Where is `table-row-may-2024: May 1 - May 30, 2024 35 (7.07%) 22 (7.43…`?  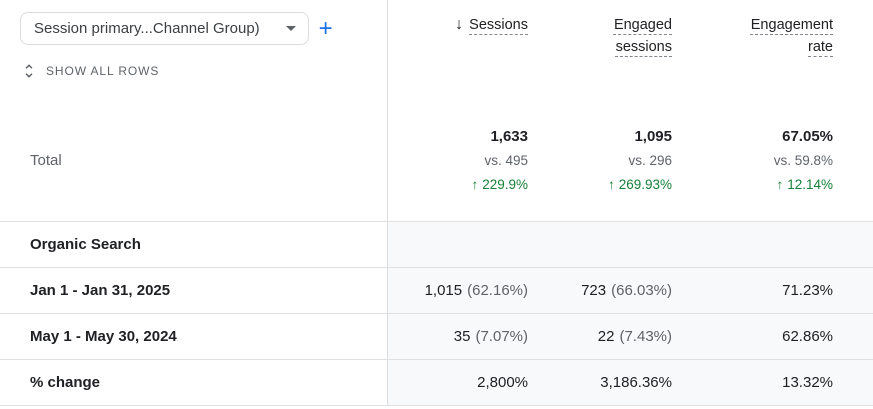 table-row-may-2024: May 1 - May 30, 2024 35 (7.07%) 22 (7.43… is located at coordinates (436, 337).